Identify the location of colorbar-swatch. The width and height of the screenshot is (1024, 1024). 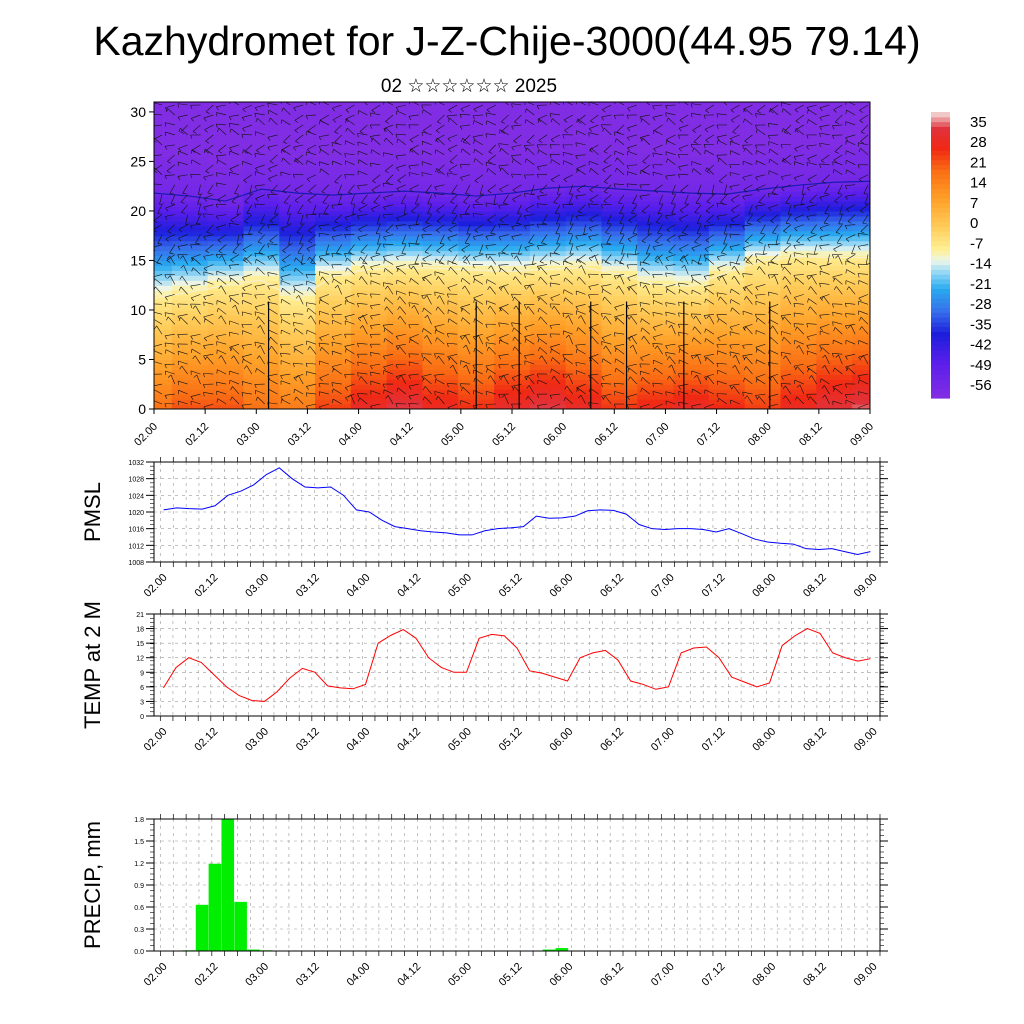
(940, 348).